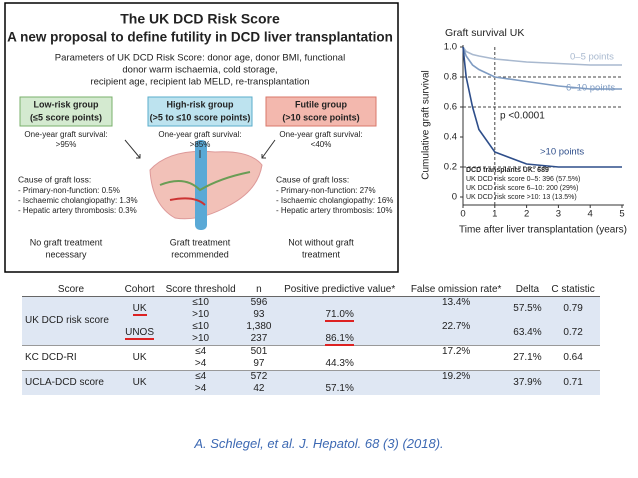 This screenshot has width=638, height=478. What do you see at coordinates (521, 197) in the screenshot?
I see `legend-line: UK DCD risk score >10: 13 (13.5%)` at bounding box center [521, 197].